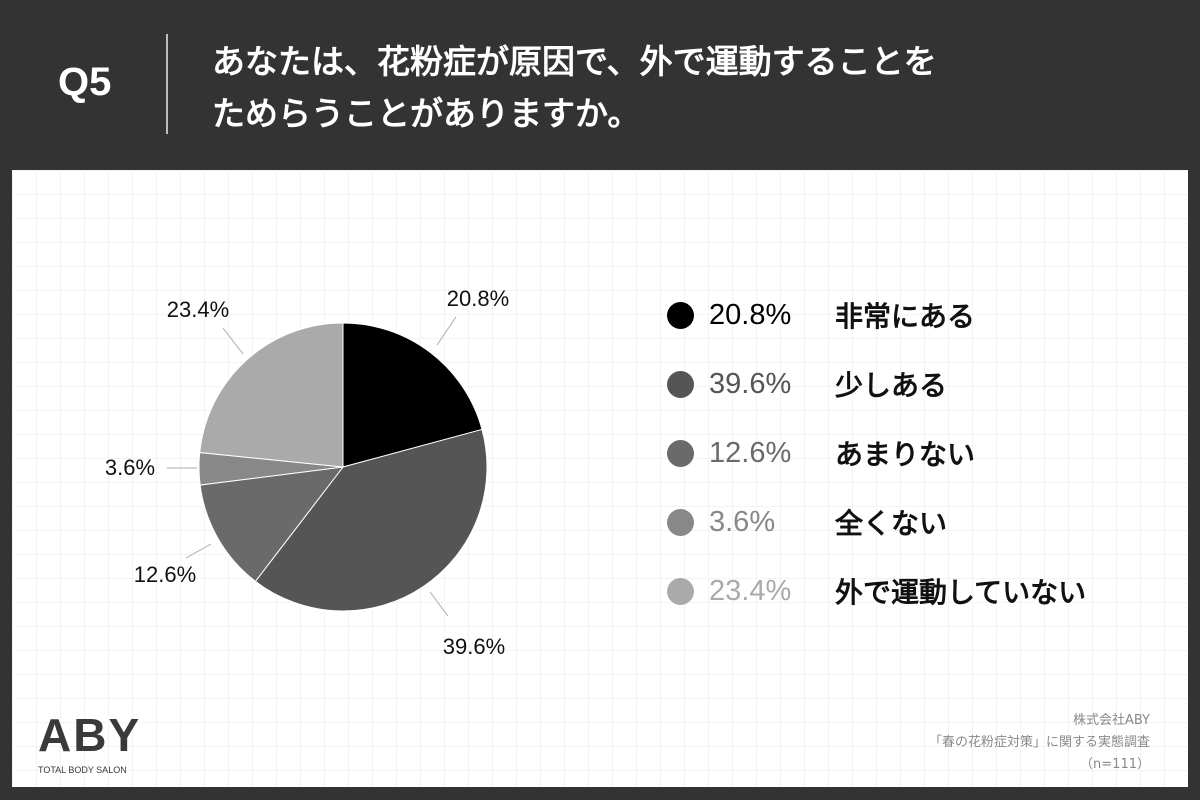 The width and height of the screenshot is (1200, 800). I want to click on legend-dot-very, so click(680, 315).